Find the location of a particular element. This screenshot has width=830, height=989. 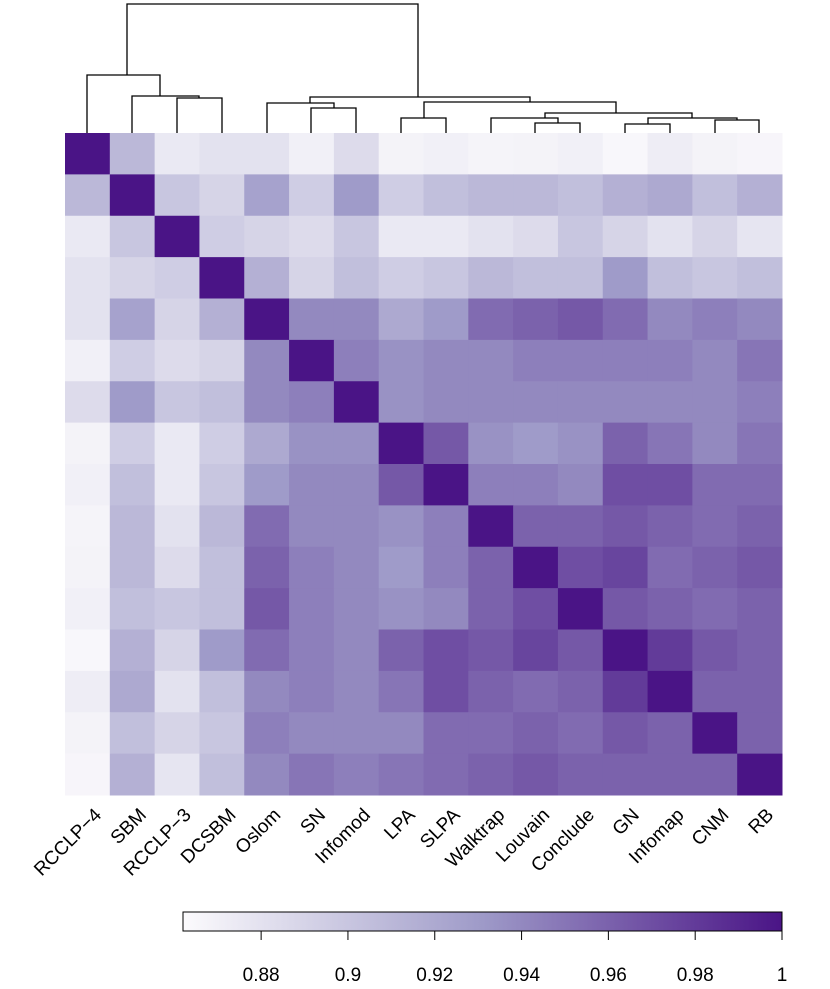

colorbar-tick-label: 0.96 is located at coordinates (608, 975).